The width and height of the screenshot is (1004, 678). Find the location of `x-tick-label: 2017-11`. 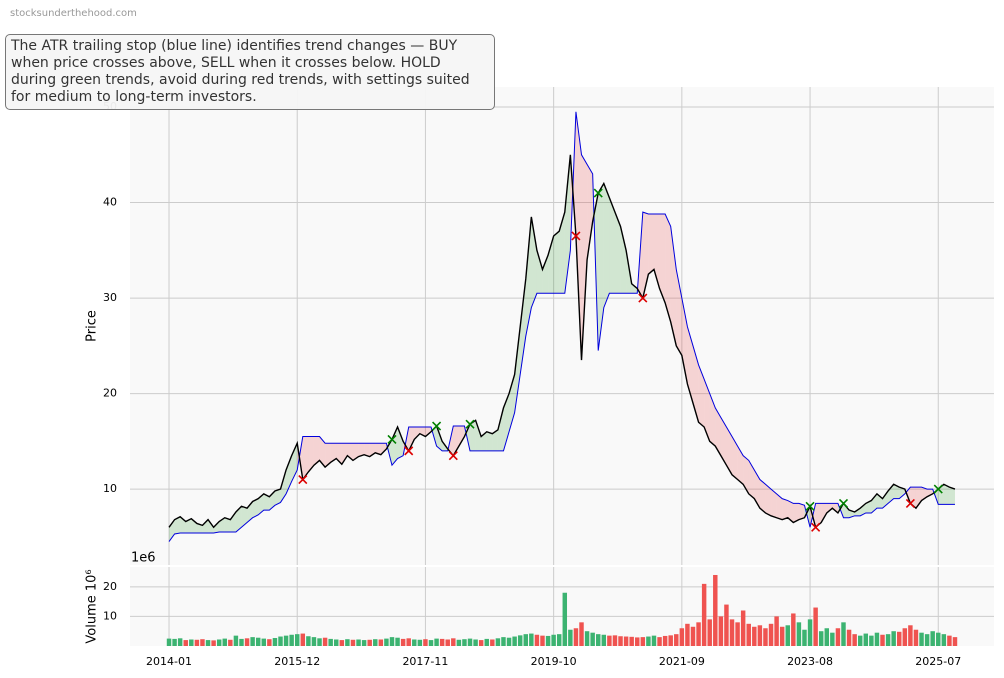

x-tick-label: 2017-11 is located at coordinates (425, 661).